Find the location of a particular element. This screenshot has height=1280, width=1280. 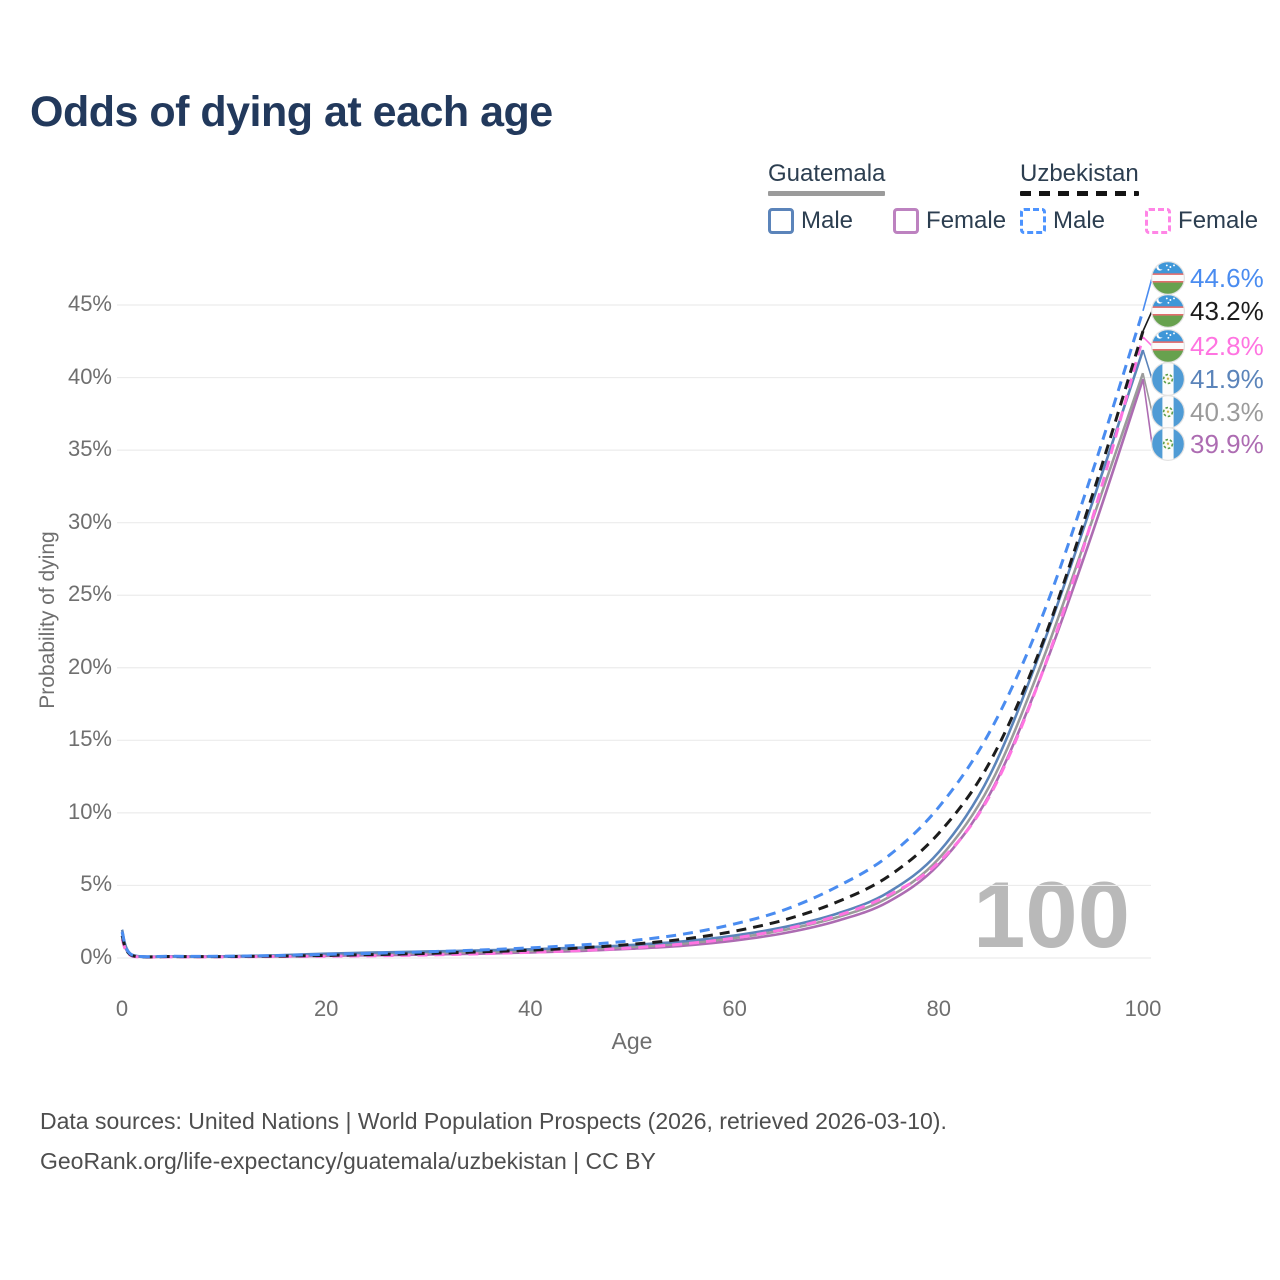

y-tick-label: 20% is located at coordinates (89, 666).